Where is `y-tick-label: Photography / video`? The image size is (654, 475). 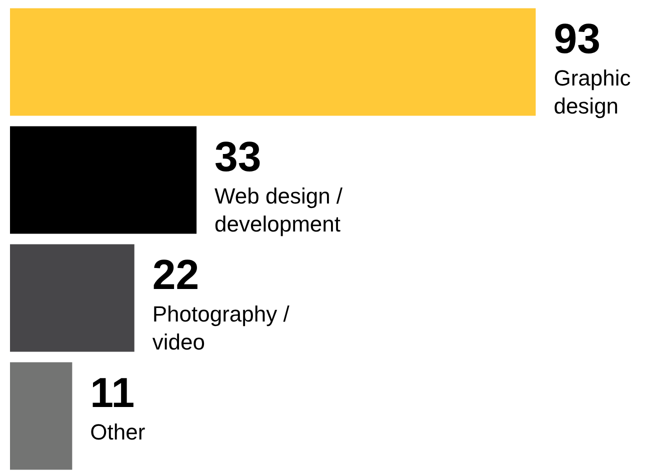
y-tick-label: Photography / video is located at coordinates (221, 327).